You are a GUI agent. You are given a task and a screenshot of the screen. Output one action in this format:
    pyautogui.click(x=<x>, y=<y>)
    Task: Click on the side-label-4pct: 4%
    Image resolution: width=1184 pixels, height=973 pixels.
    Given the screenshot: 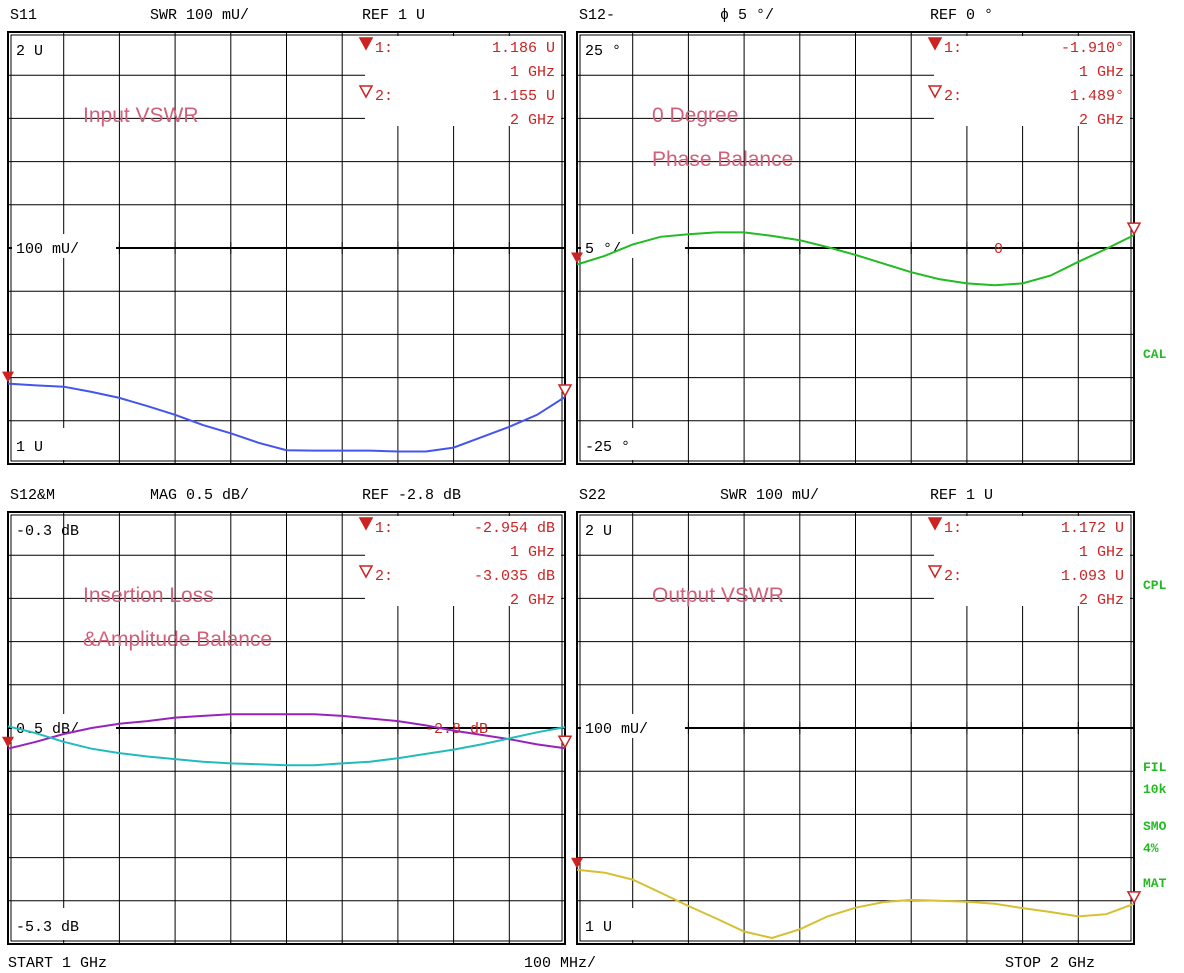 What is the action you would take?
    pyautogui.click(x=1151, y=848)
    